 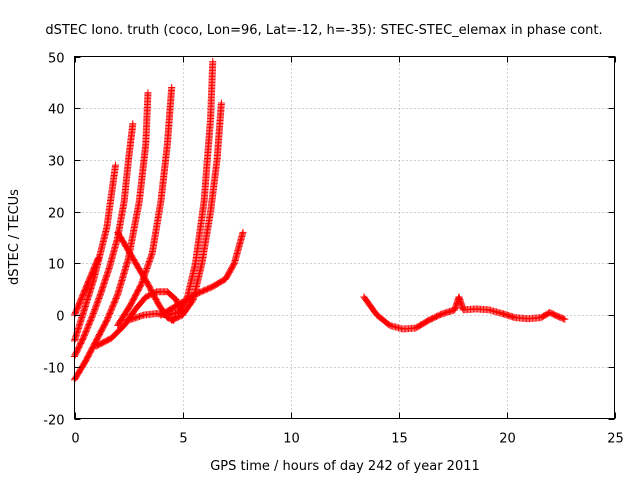 What do you see at coordinates (56, 214) in the screenshot?
I see `y-tick-label: 20` at bounding box center [56, 214].